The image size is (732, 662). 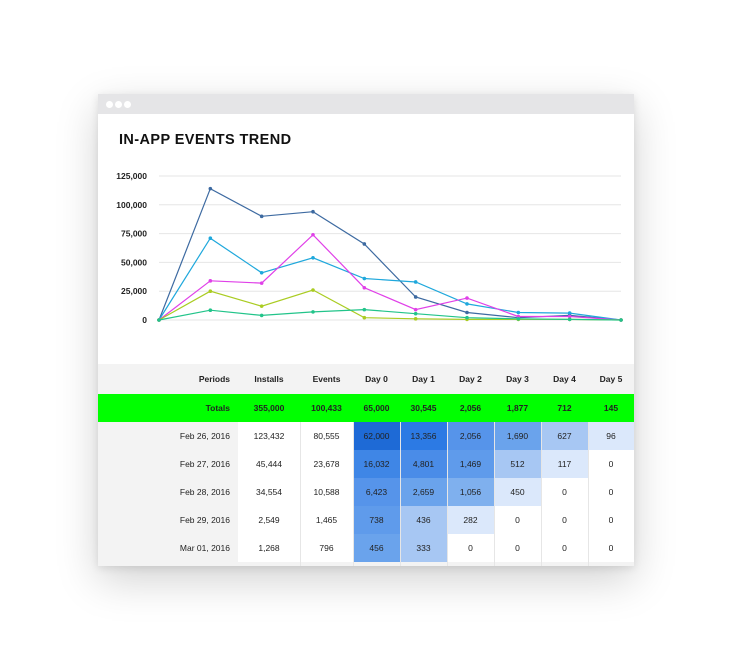 What do you see at coordinates (517, 436) in the screenshot?
I see `table-cell: 1,690` at bounding box center [517, 436].